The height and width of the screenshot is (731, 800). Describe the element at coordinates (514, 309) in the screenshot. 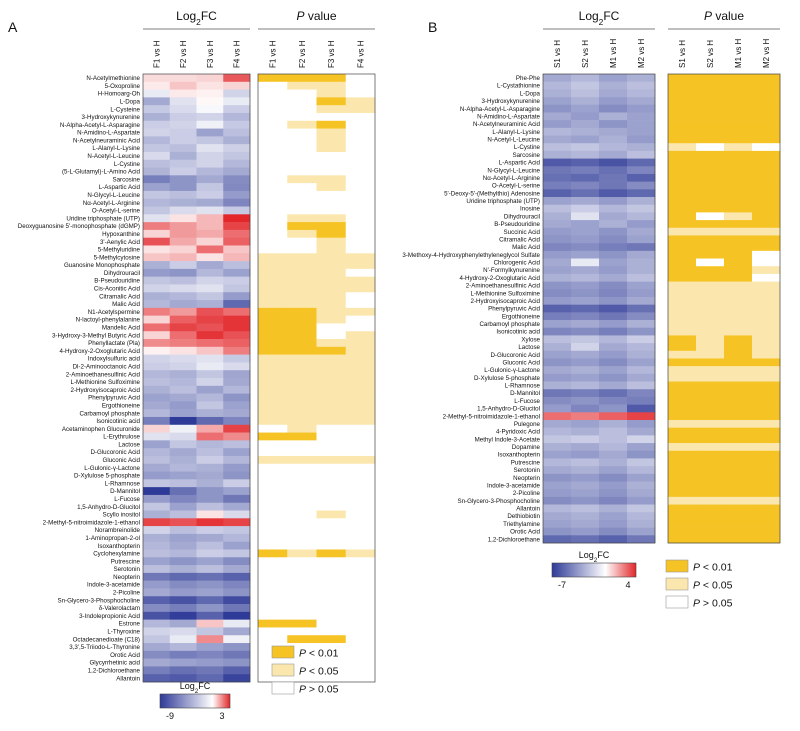

I see `row-label: Phenylpyruvic Acid` at that location.